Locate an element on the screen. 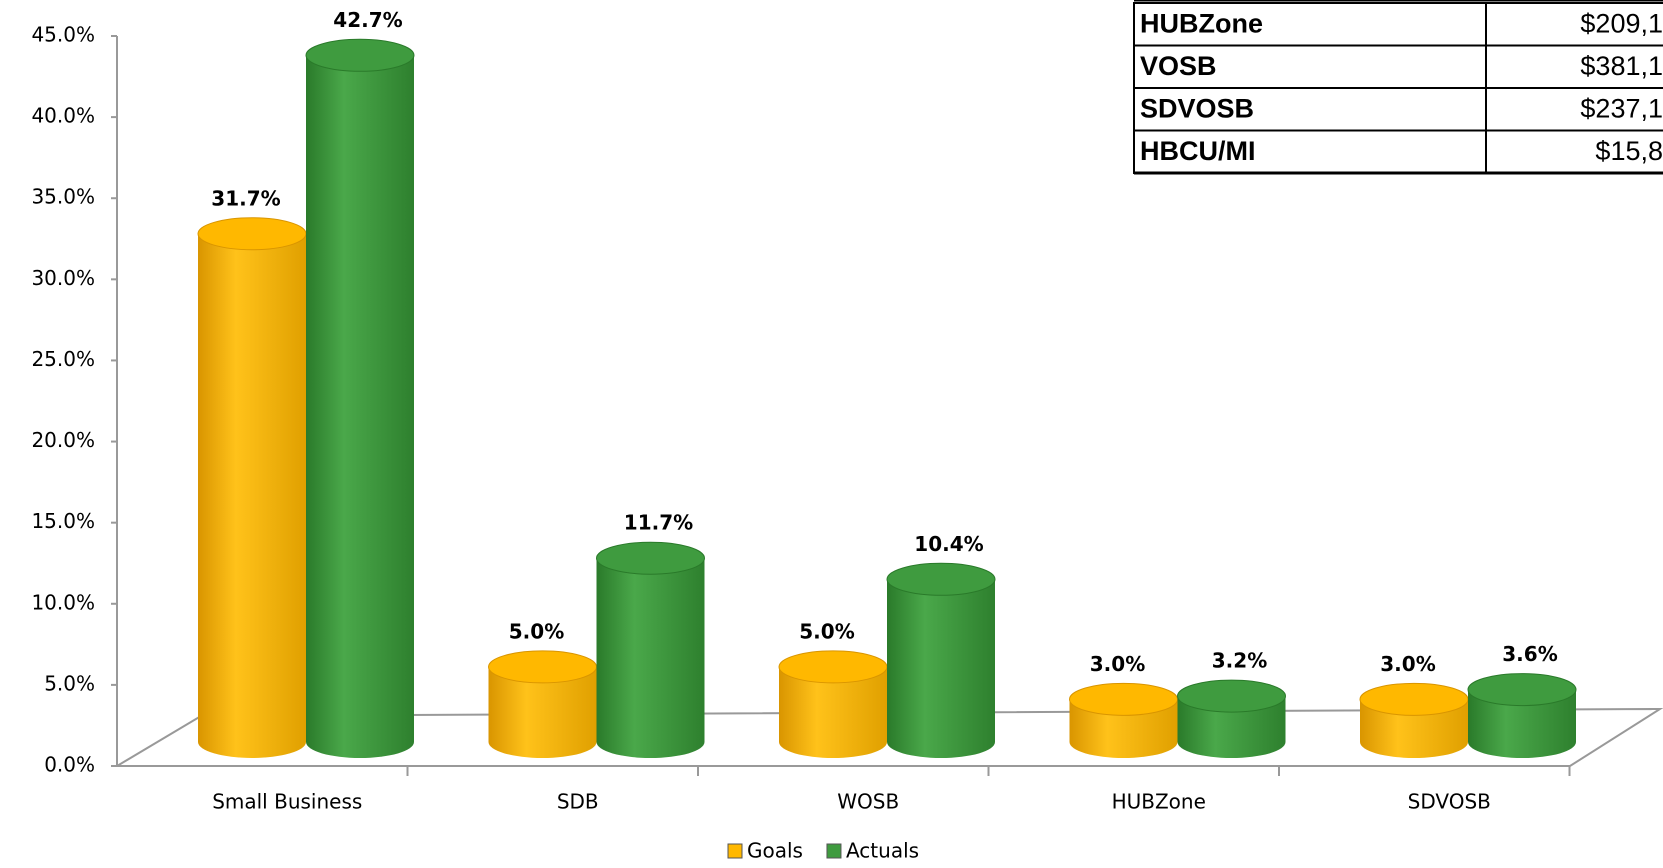 The image size is (1663, 868). x-tick-label: HUBZone is located at coordinates (1159, 802).